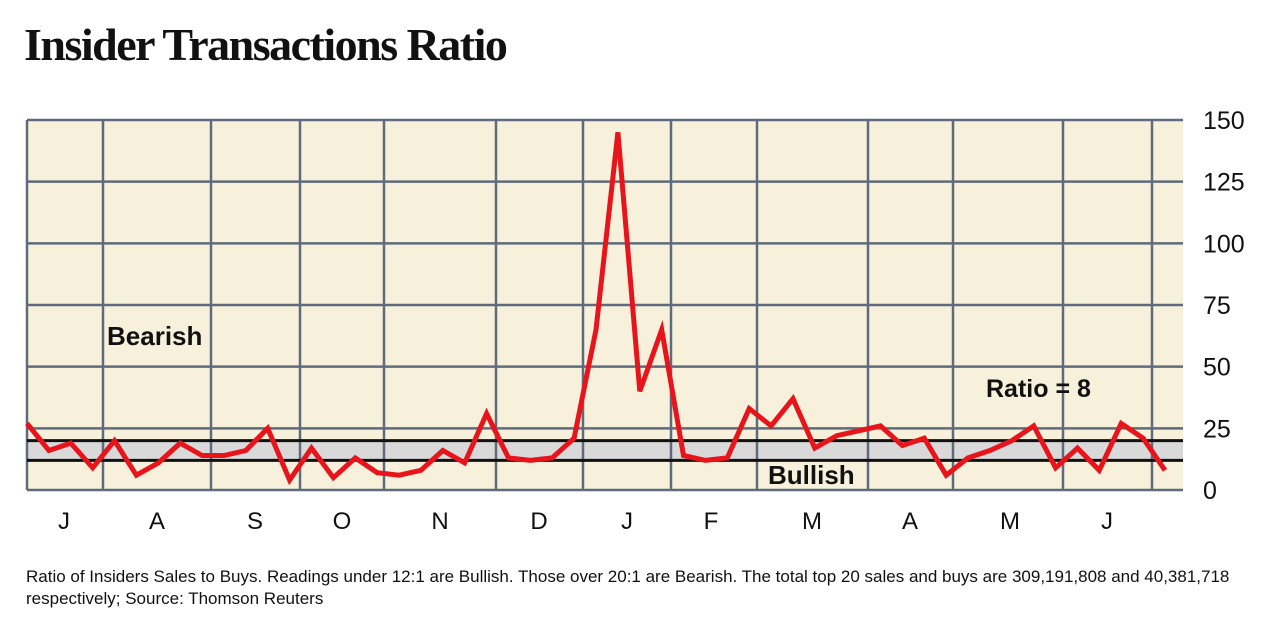 The image size is (1284, 639). What do you see at coordinates (1224, 244) in the screenshot?
I see `y-tick-label: 100` at bounding box center [1224, 244].